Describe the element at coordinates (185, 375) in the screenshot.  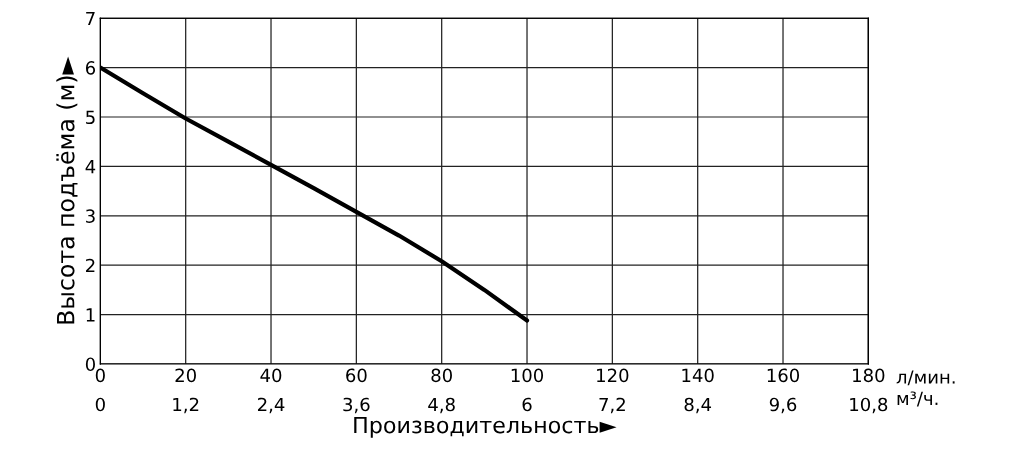
I see `x-tick-label: 20` at that location.